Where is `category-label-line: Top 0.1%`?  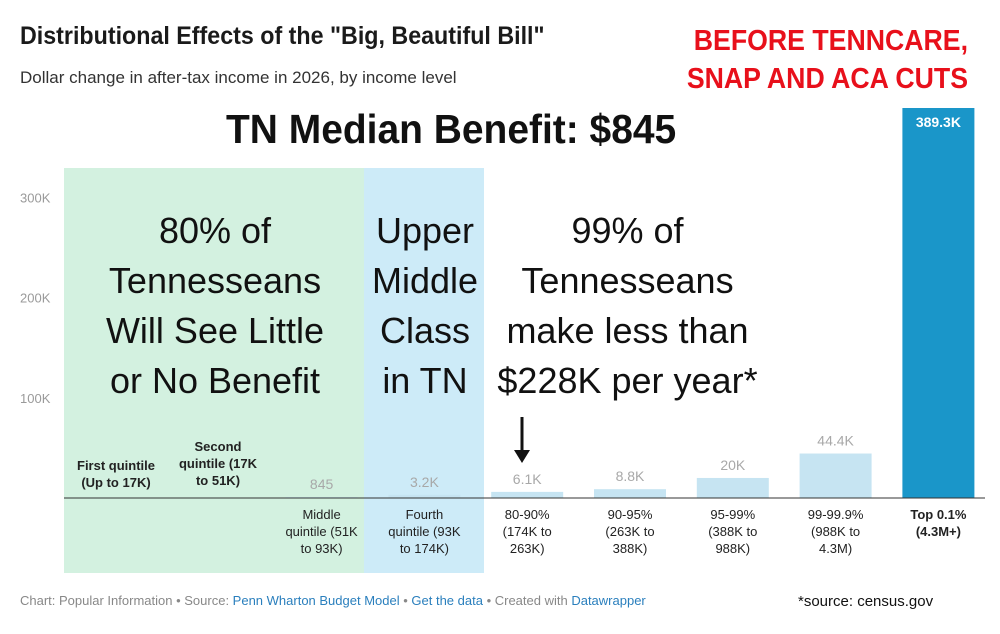 category-label-line: Top 0.1% is located at coordinates (938, 514).